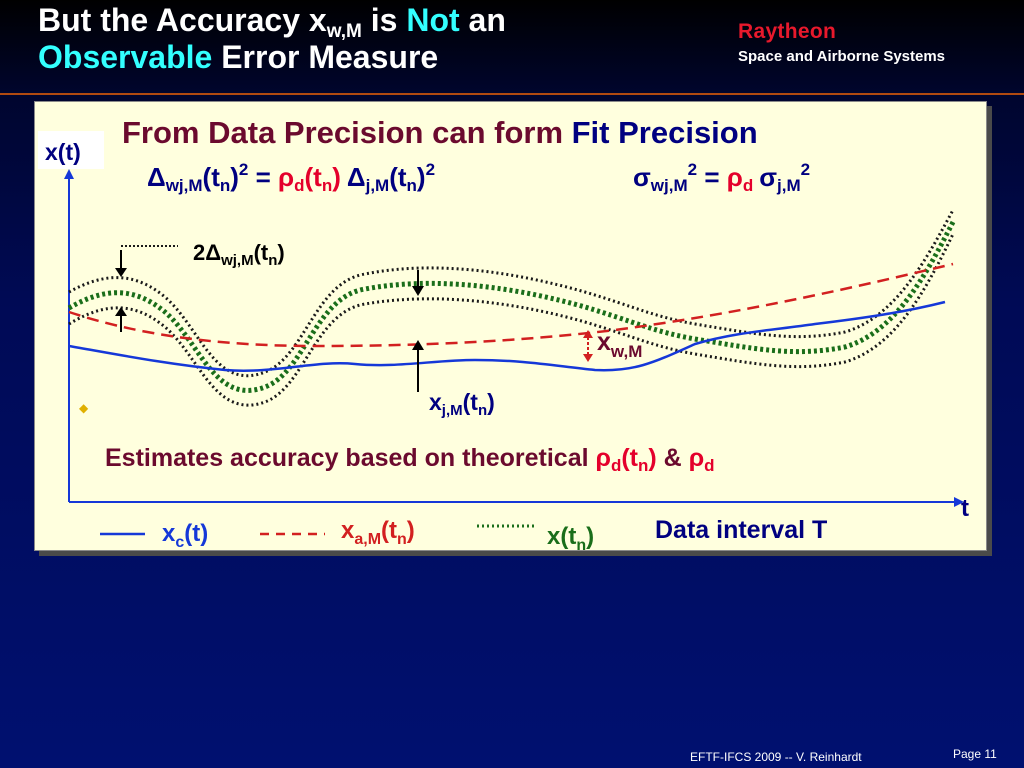  Describe the element at coordinates (512, 94) in the screenshot. I see `title-divider` at that location.